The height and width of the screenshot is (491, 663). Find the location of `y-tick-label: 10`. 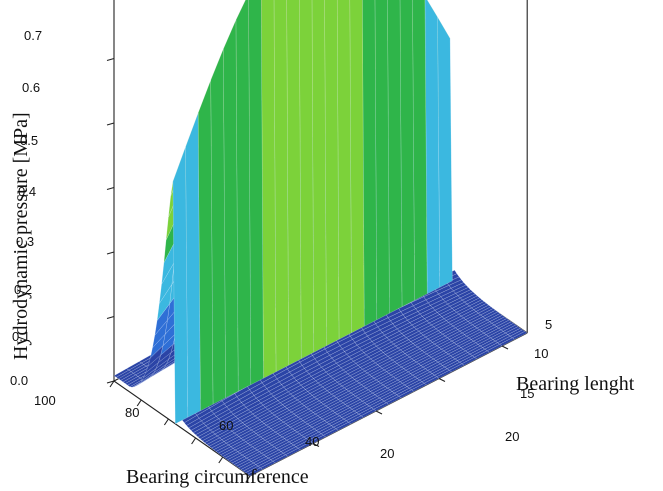

y-tick-label: 10 is located at coordinates (541, 353).